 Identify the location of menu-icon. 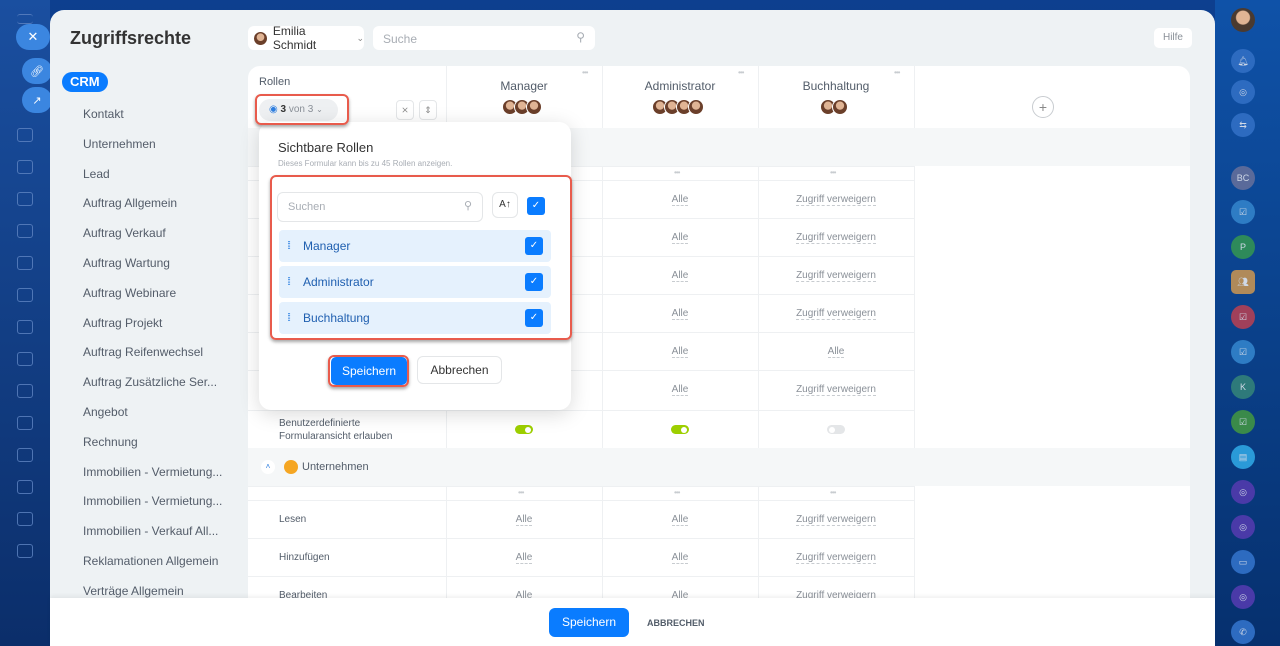
(25, 19).